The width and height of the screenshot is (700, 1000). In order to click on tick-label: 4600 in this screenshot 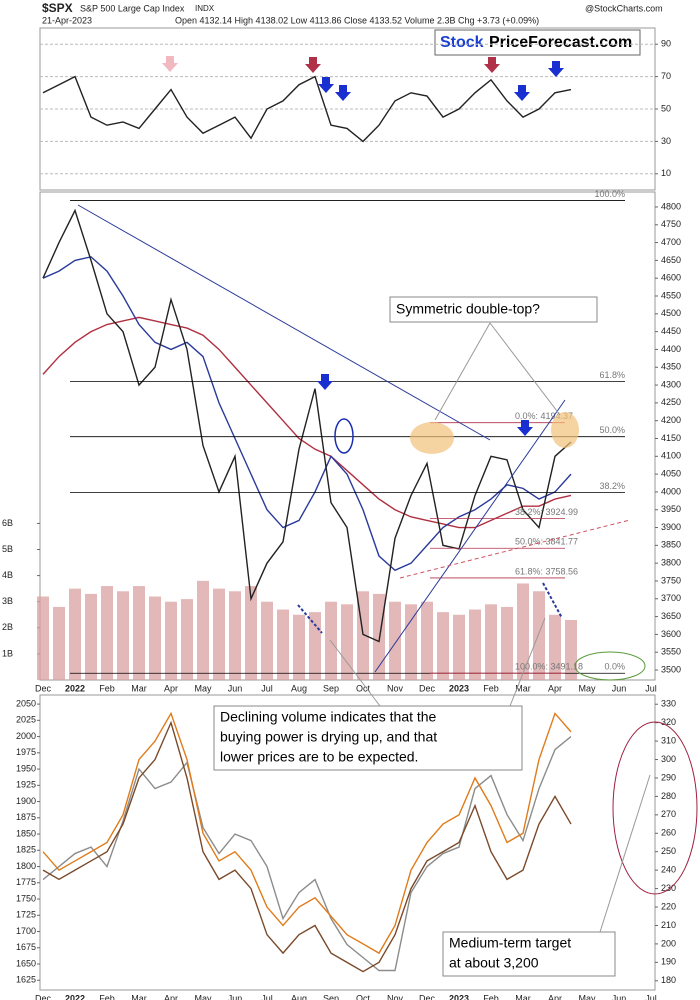, I will do `click(671, 278)`.